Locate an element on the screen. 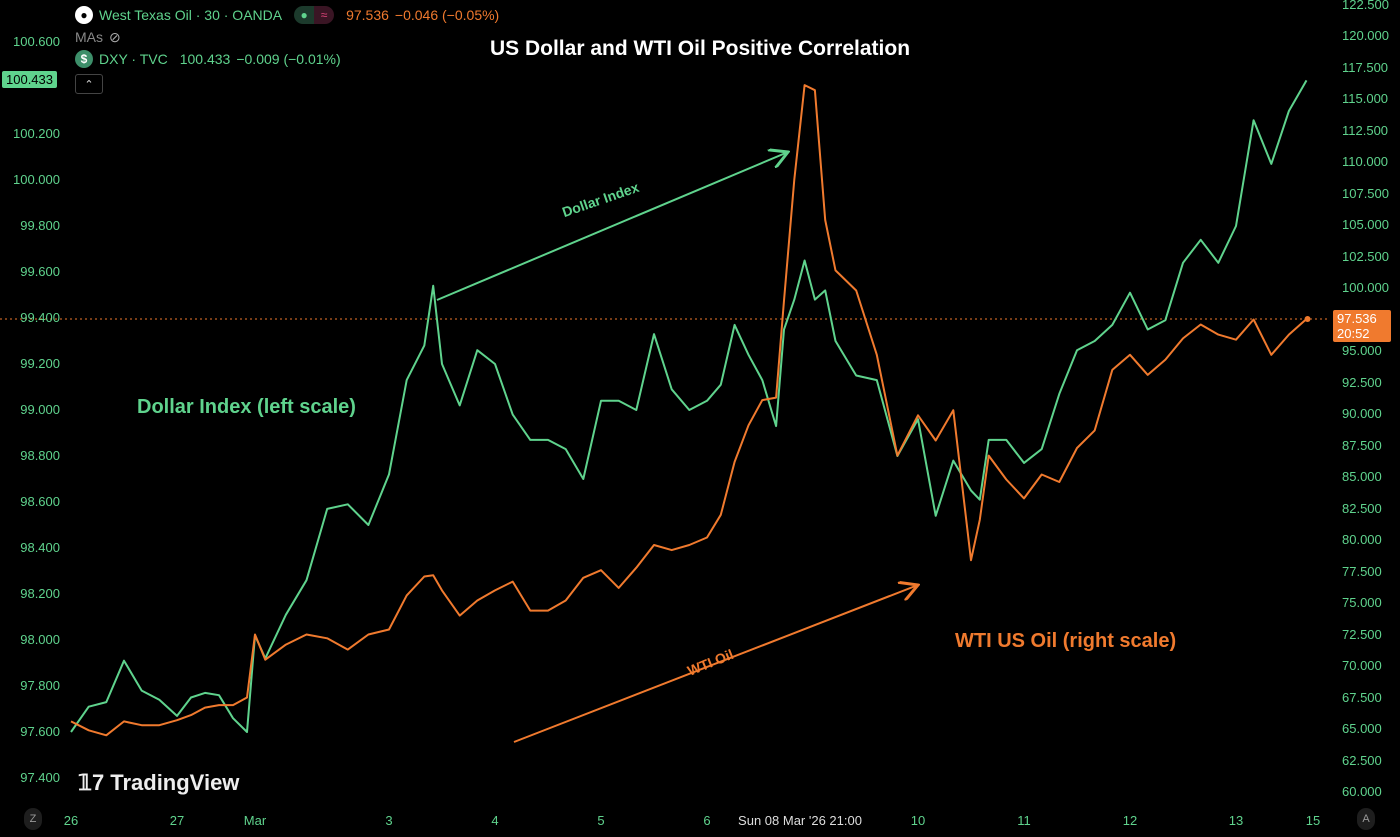 The width and height of the screenshot is (1400, 837). left-axis-tick: 99.800 is located at coordinates (40, 225).